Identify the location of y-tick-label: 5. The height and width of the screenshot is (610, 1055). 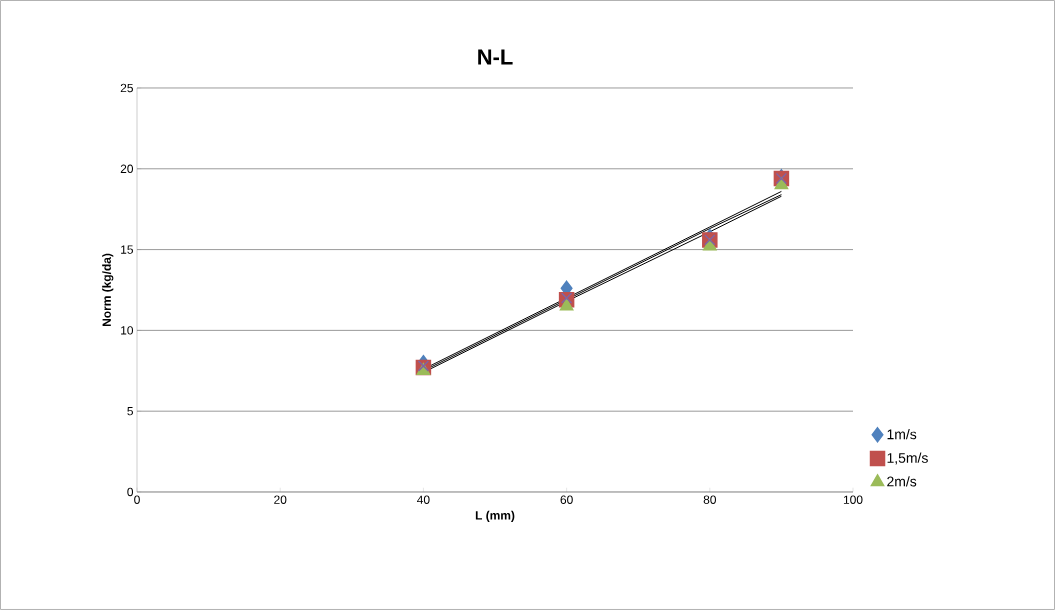
(130, 411).